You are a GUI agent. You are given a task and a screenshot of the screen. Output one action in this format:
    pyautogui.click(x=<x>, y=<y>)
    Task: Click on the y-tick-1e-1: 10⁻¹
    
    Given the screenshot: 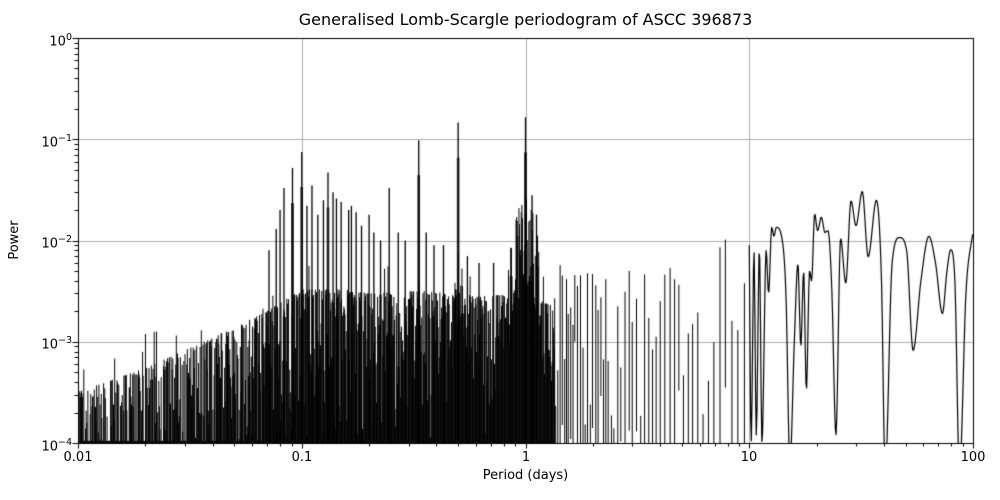 What is the action you would take?
    pyautogui.click(x=56, y=142)
    